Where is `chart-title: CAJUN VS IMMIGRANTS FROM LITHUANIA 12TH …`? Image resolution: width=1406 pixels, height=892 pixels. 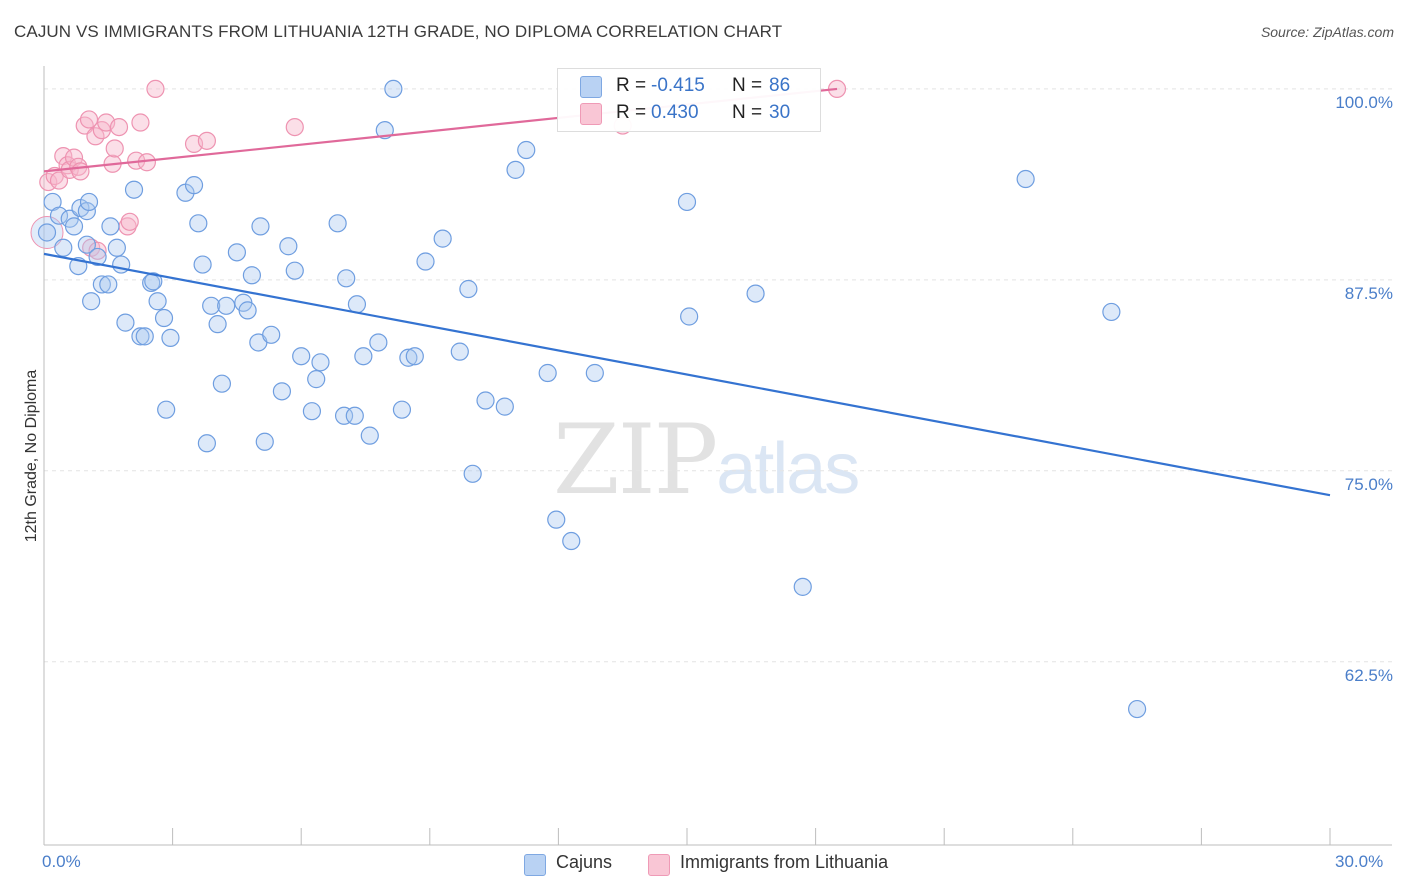 chart-title: CAJUN VS IMMIGRANTS FROM LITHUANIA 12TH … is located at coordinates (398, 31).